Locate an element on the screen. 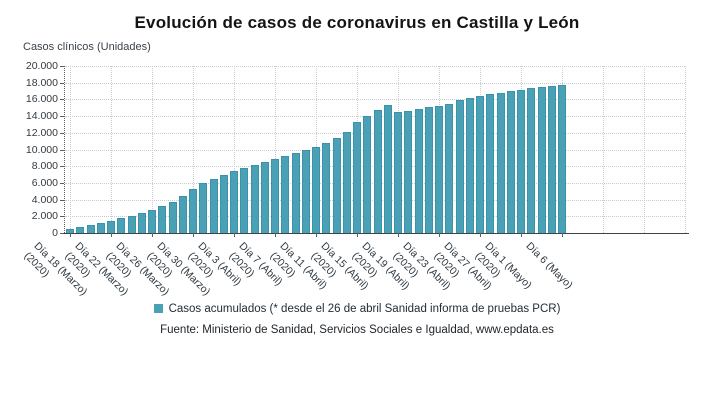 The image size is (714, 419). bar-Día 22 (Marzo) is located at coordinates (111, 226).